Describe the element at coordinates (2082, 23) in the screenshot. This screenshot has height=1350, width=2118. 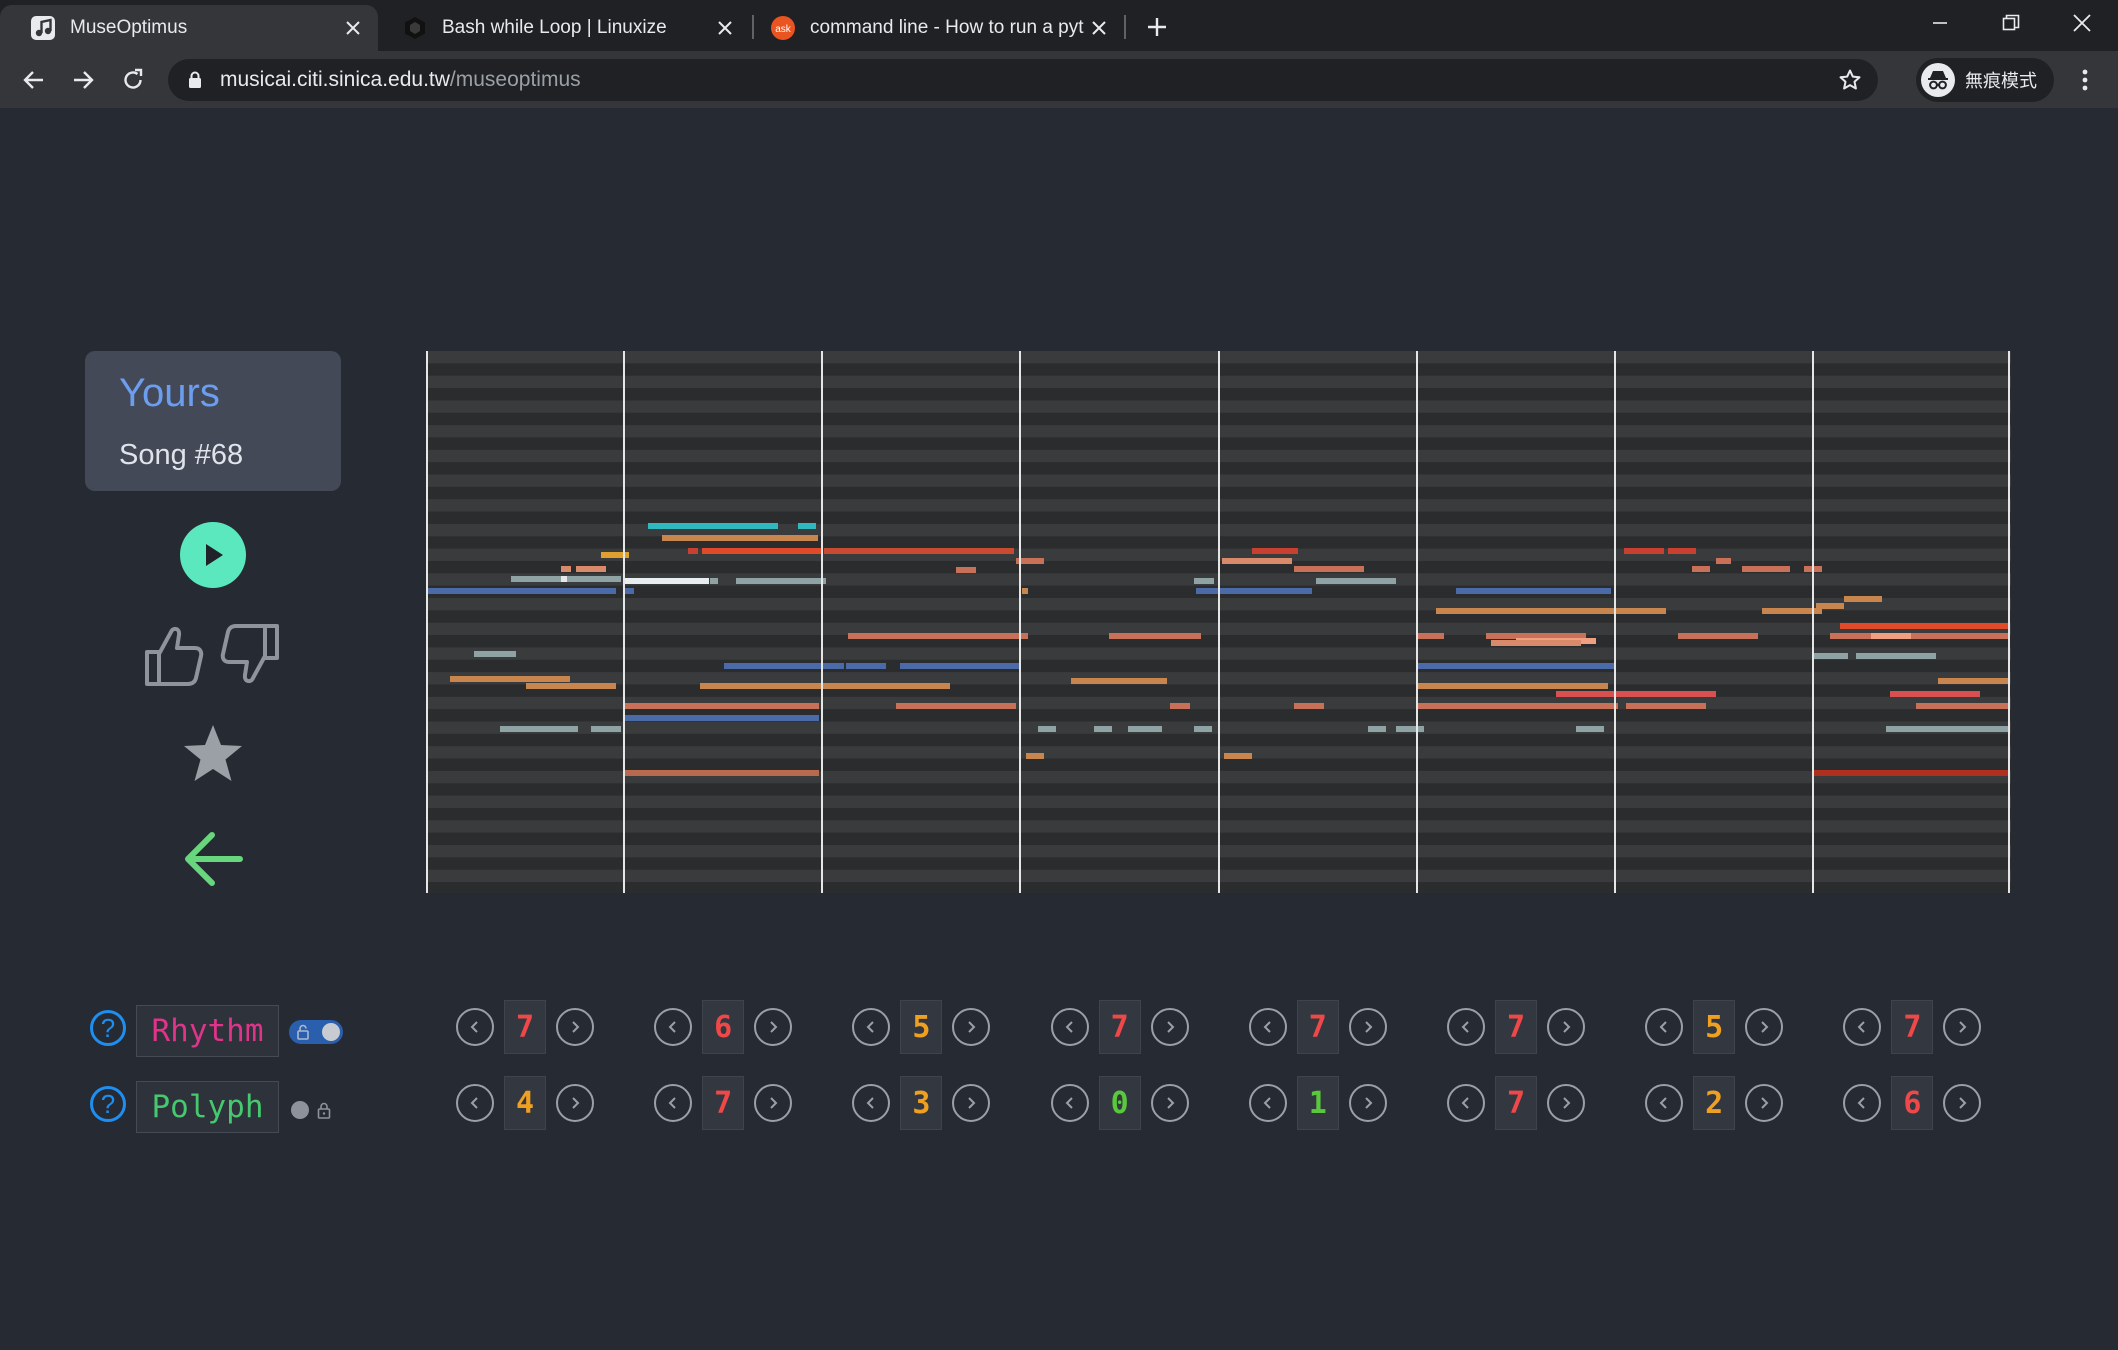
I see `close-window-icon` at that location.